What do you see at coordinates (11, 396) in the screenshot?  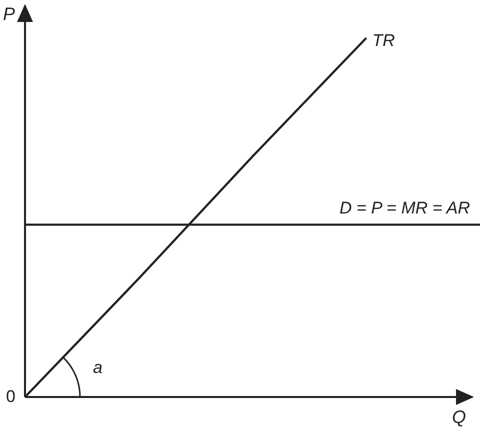 I see `text: 0` at bounding box center [11, 396].